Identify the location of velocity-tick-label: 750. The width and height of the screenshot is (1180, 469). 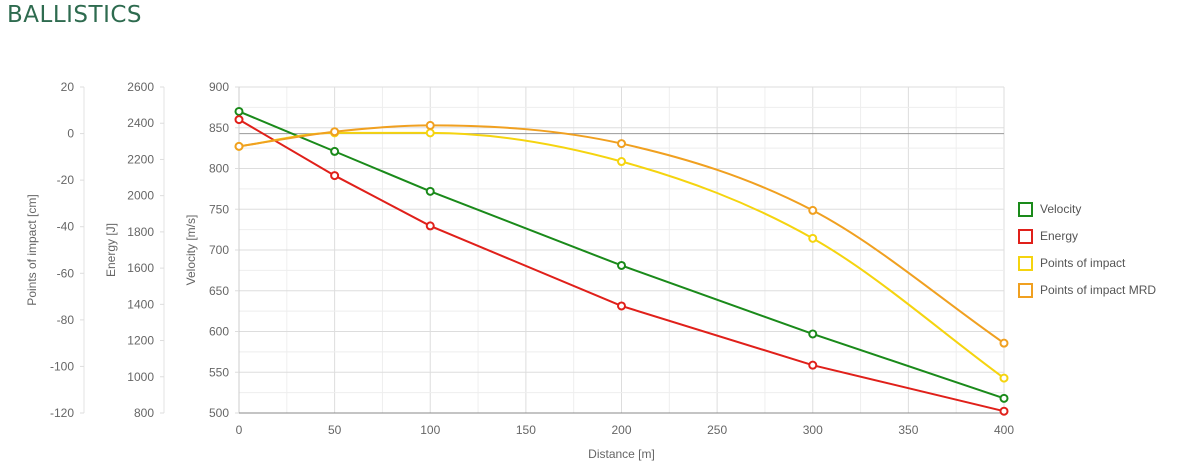
(219, 209).